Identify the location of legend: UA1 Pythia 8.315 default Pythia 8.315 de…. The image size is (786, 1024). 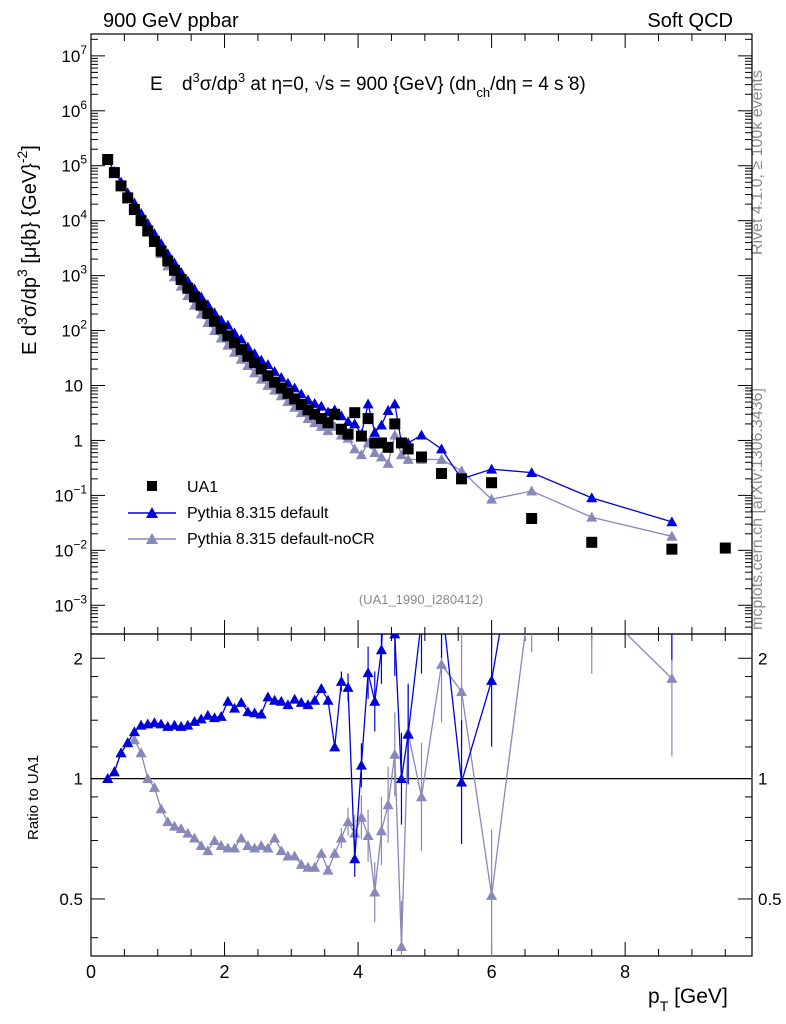
(251, 513).